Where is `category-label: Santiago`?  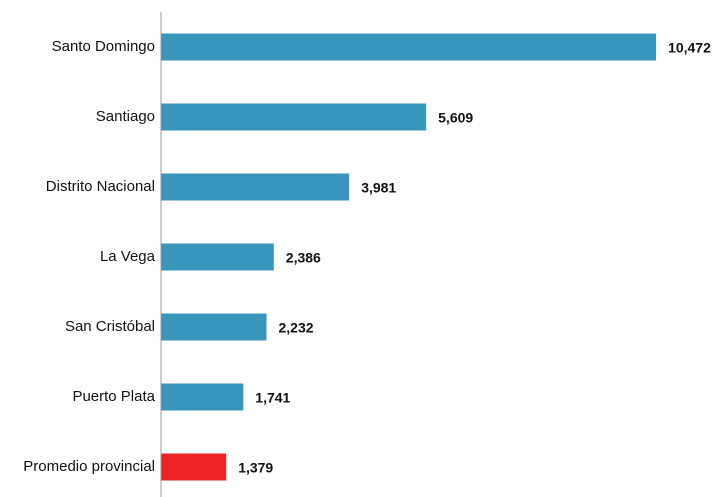
category-label: Santiago is located at coordinates (125, 116).